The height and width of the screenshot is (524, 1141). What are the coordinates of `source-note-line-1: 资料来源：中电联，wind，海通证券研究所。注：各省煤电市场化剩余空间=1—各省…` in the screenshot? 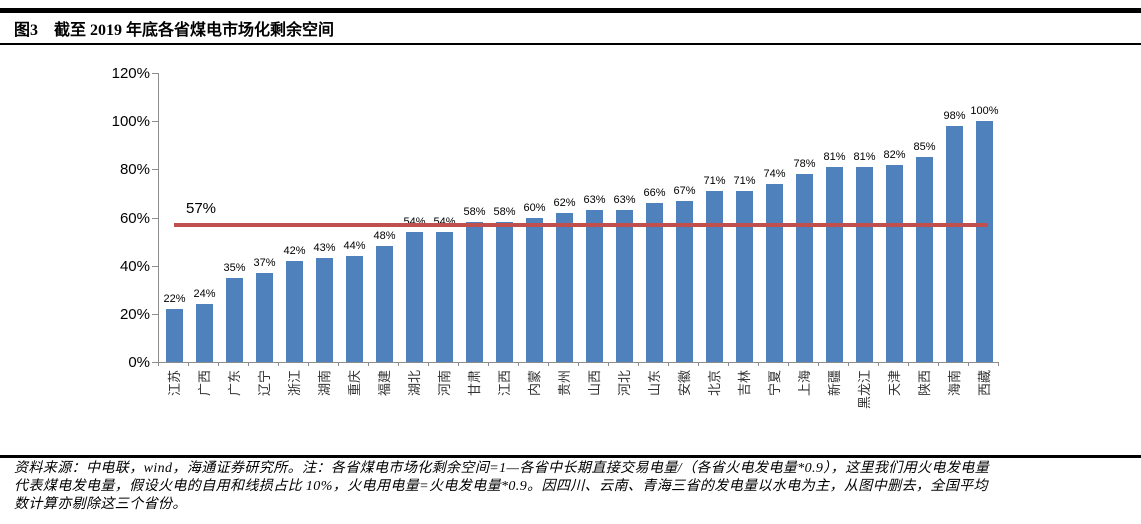 It's located at (502, 468).